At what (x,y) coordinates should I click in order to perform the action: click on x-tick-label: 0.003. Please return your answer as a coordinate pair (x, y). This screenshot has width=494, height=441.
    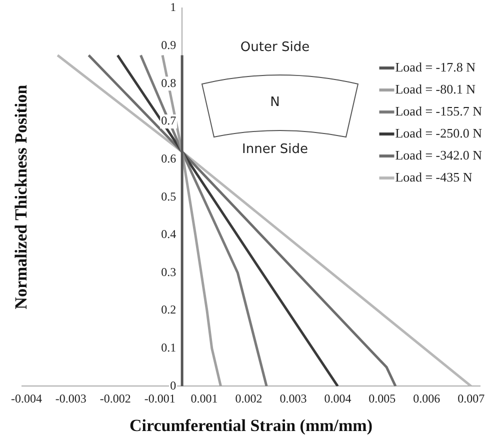
    Looking at the image, I should click on (293, 399).